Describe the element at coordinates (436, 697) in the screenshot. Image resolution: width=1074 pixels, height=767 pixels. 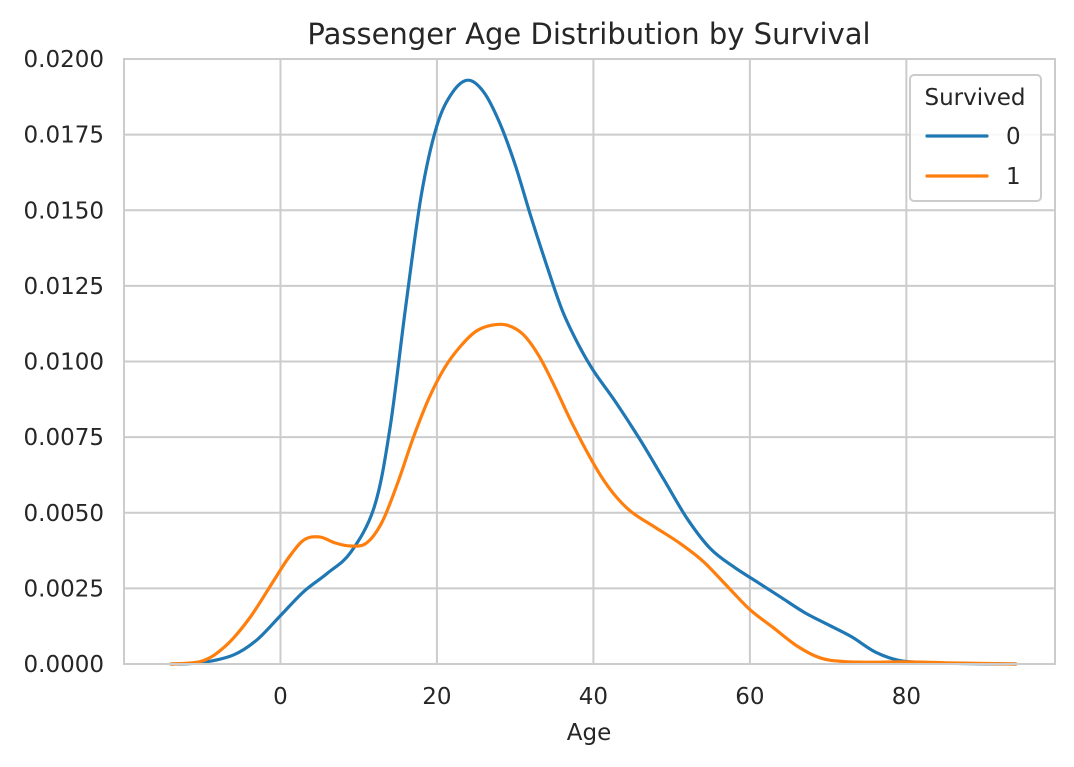
I see `x-tick-label: 20` at that location.